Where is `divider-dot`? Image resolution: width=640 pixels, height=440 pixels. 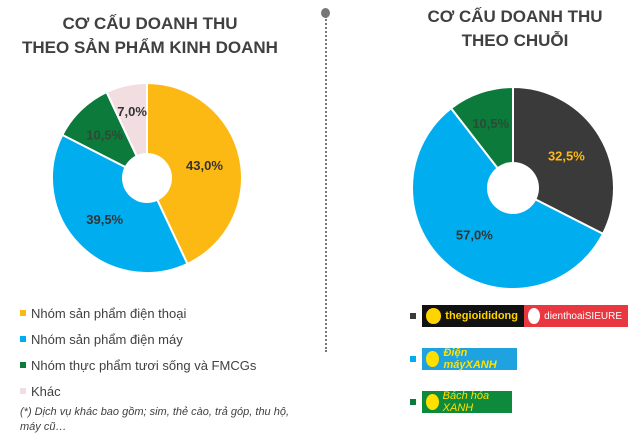
divider-dot is located at coordinates (325, 13).